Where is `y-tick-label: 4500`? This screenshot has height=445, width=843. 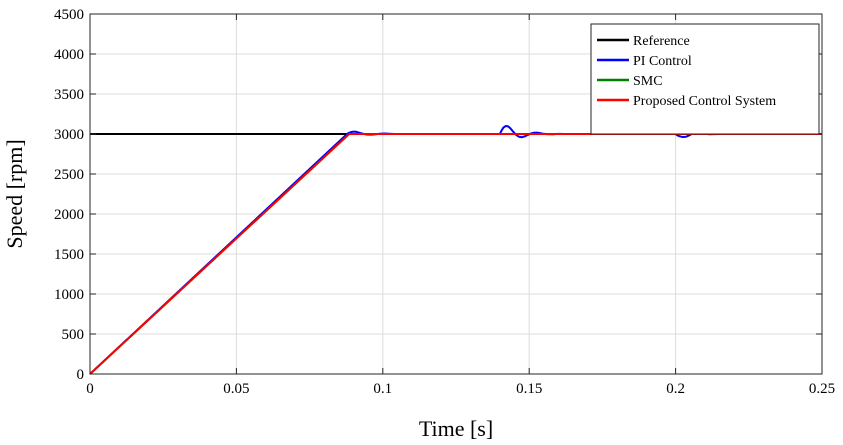
y-tick-label: 4500 is located at coordinates (69, 15).